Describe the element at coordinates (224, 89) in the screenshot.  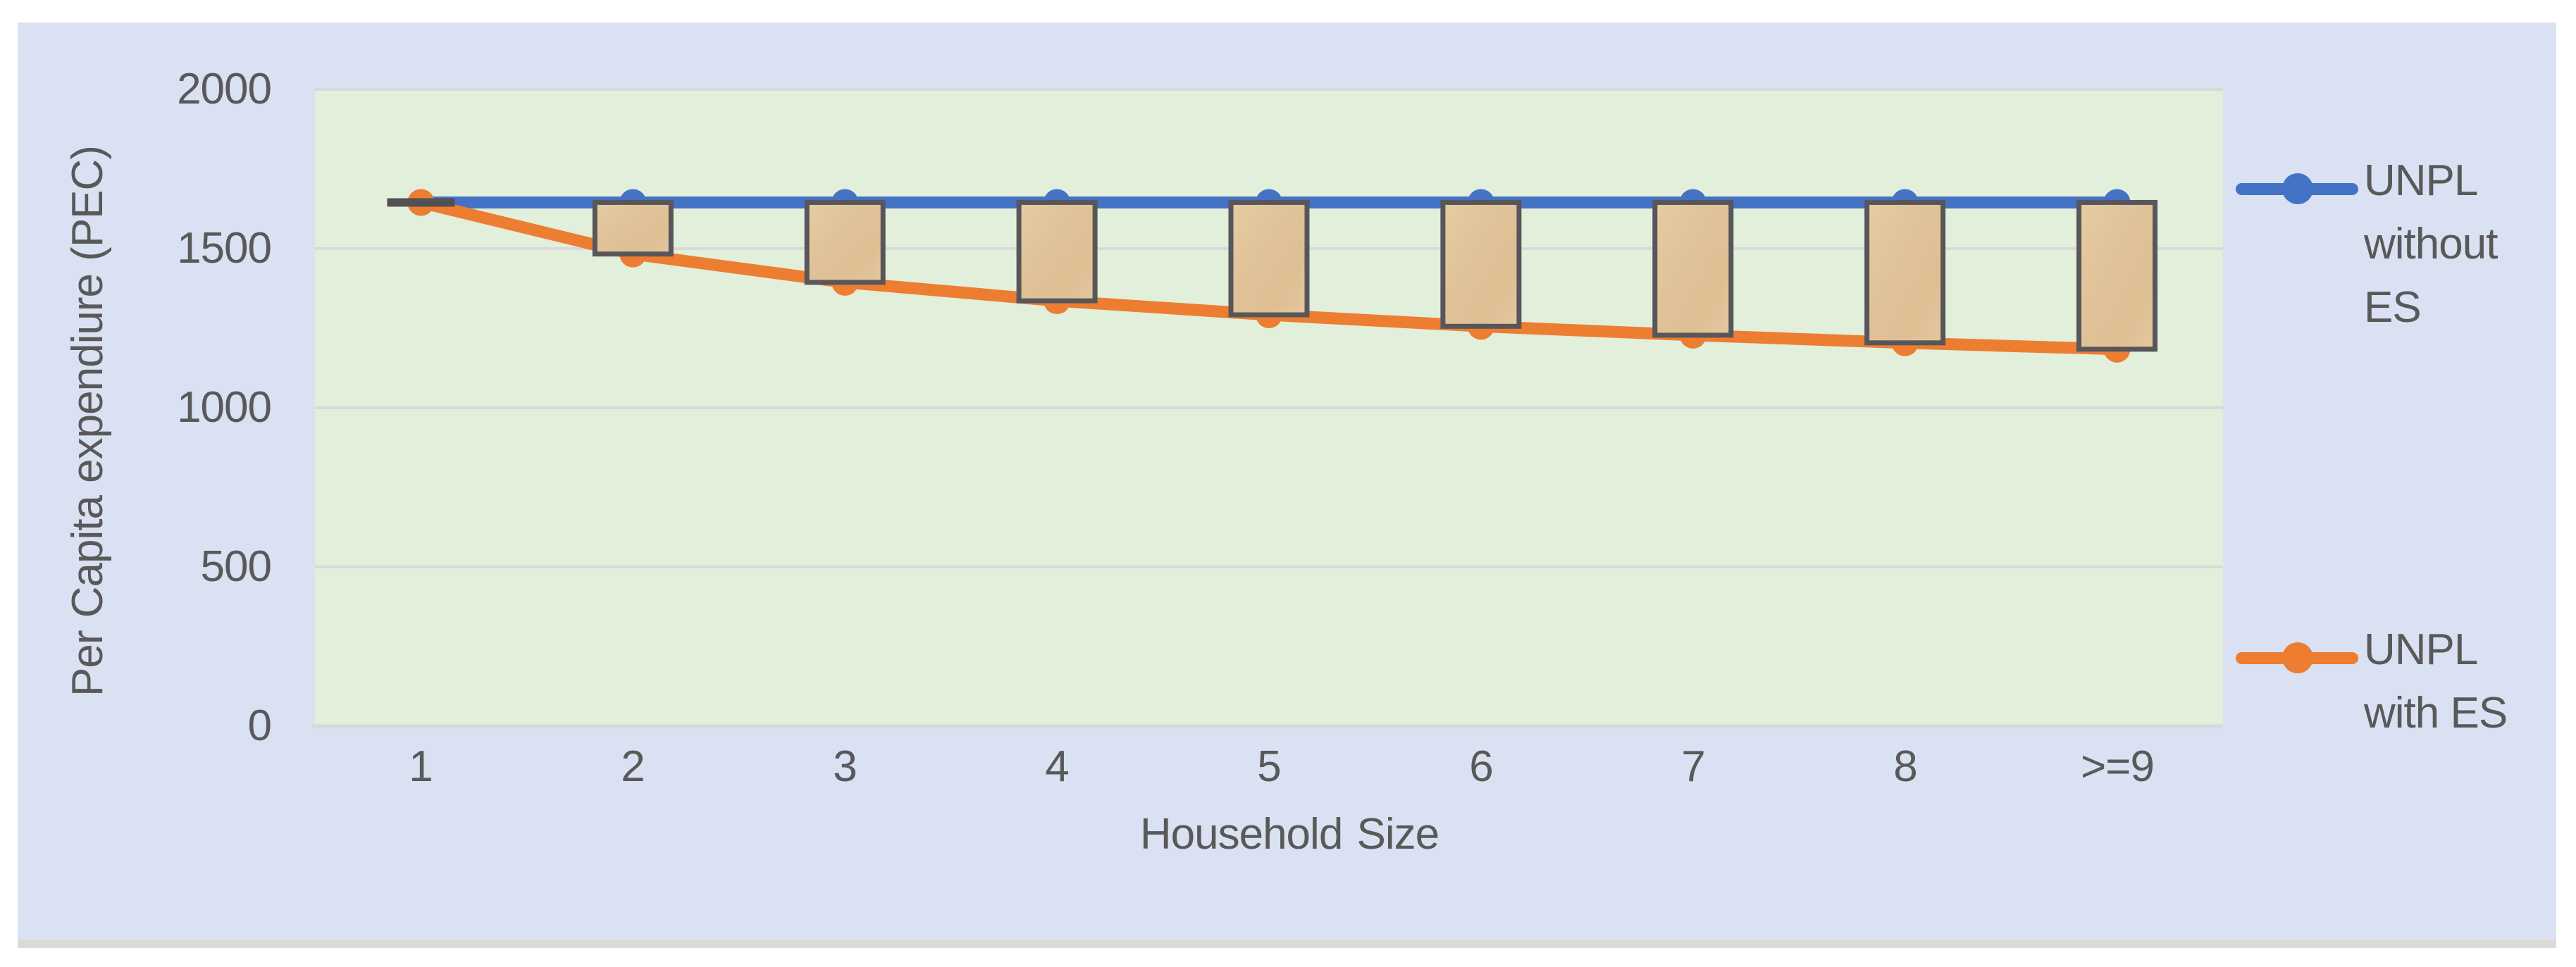
I see `y-tick-2000: 2000` at that location.